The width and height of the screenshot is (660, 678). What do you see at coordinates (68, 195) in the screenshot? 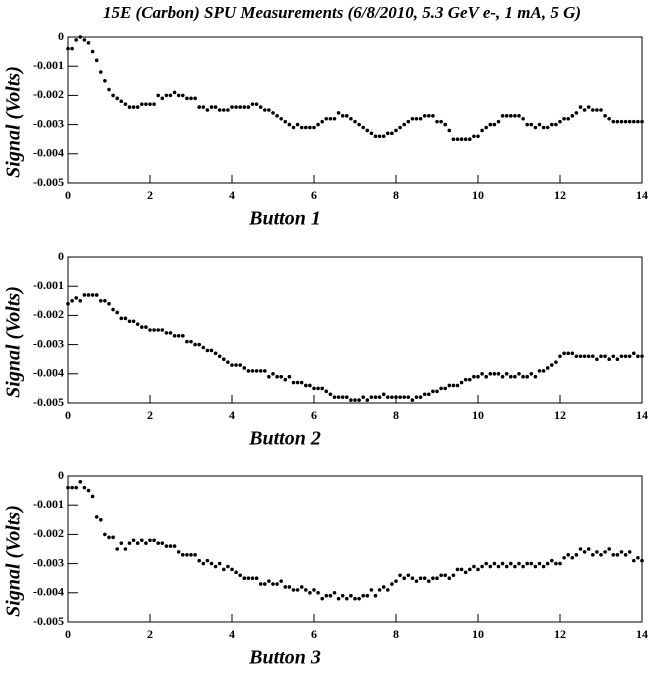
I see `x-tick-label: 0` at bounding box center [68, 195].